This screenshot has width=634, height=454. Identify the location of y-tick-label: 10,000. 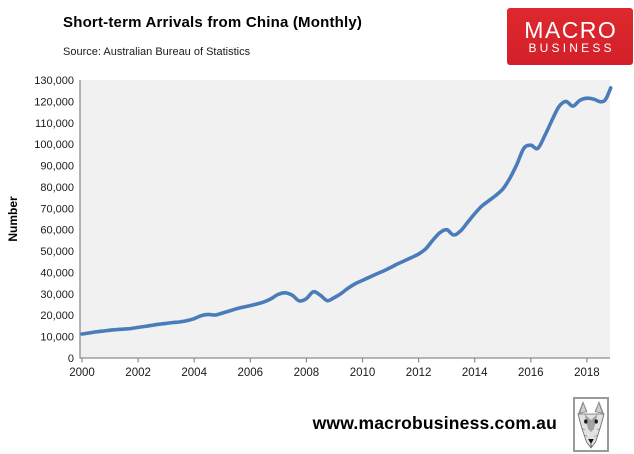
(57, 338).